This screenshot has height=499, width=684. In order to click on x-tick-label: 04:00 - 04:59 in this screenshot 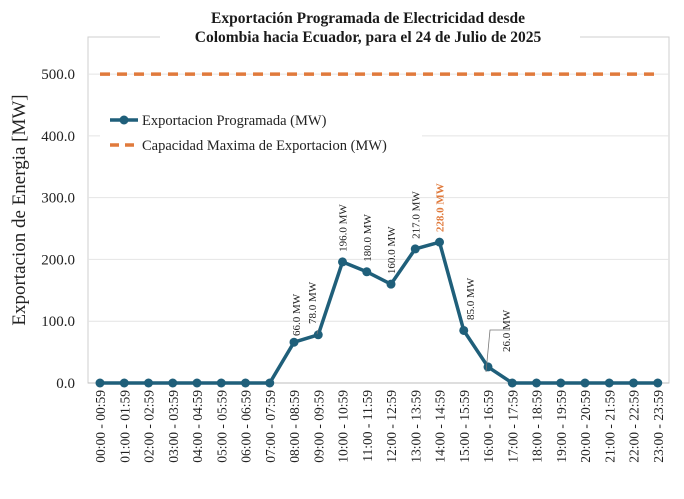, I will do `click(197, 426)`.